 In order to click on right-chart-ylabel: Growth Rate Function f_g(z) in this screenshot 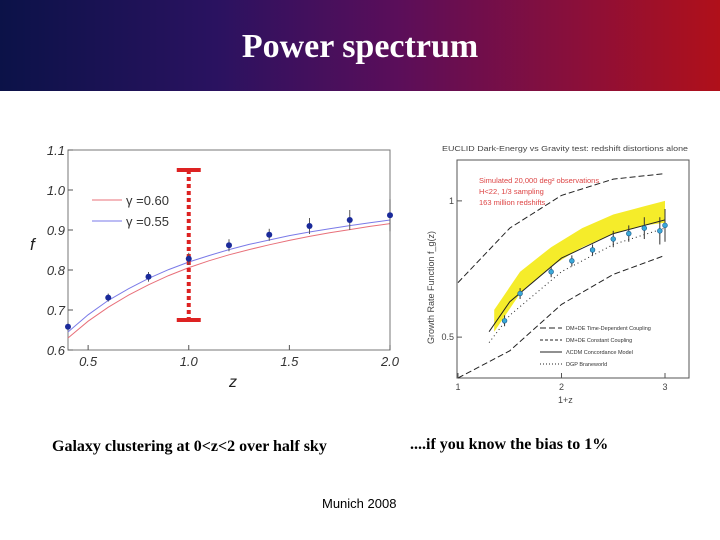, I will do `click(431, 287)`.